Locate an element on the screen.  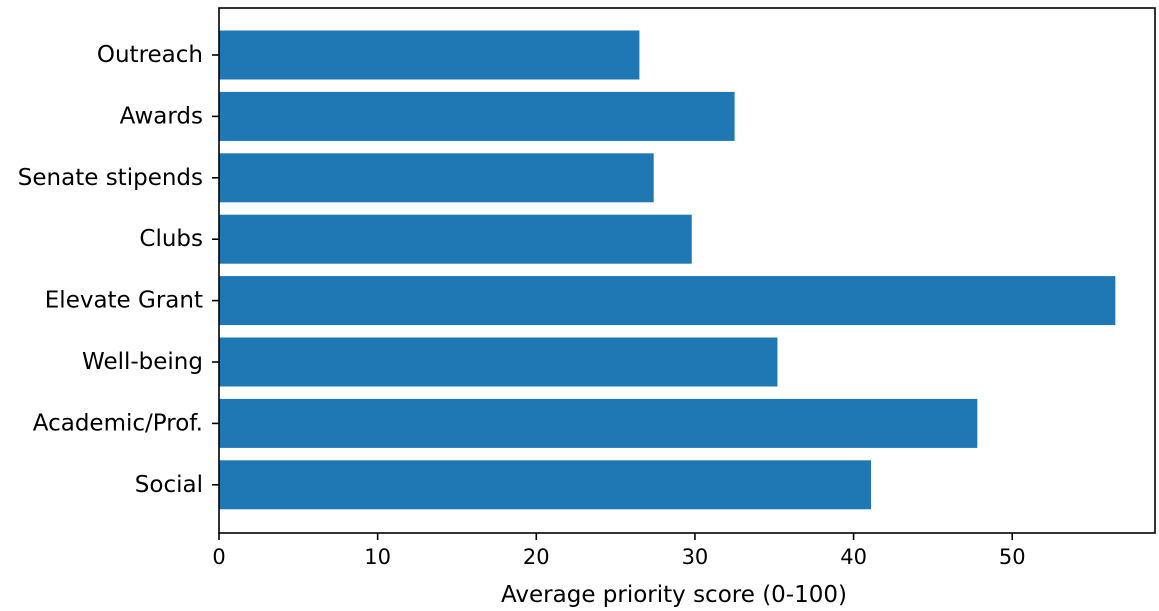
x-tick-label: 40 is located at coordinates (853, 557).